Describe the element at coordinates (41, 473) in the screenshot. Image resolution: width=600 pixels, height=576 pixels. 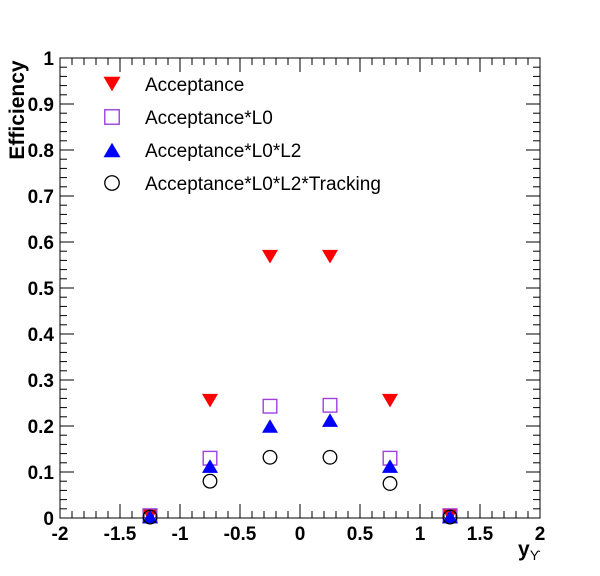
I see `y-tick-label: 0.1` at that location.